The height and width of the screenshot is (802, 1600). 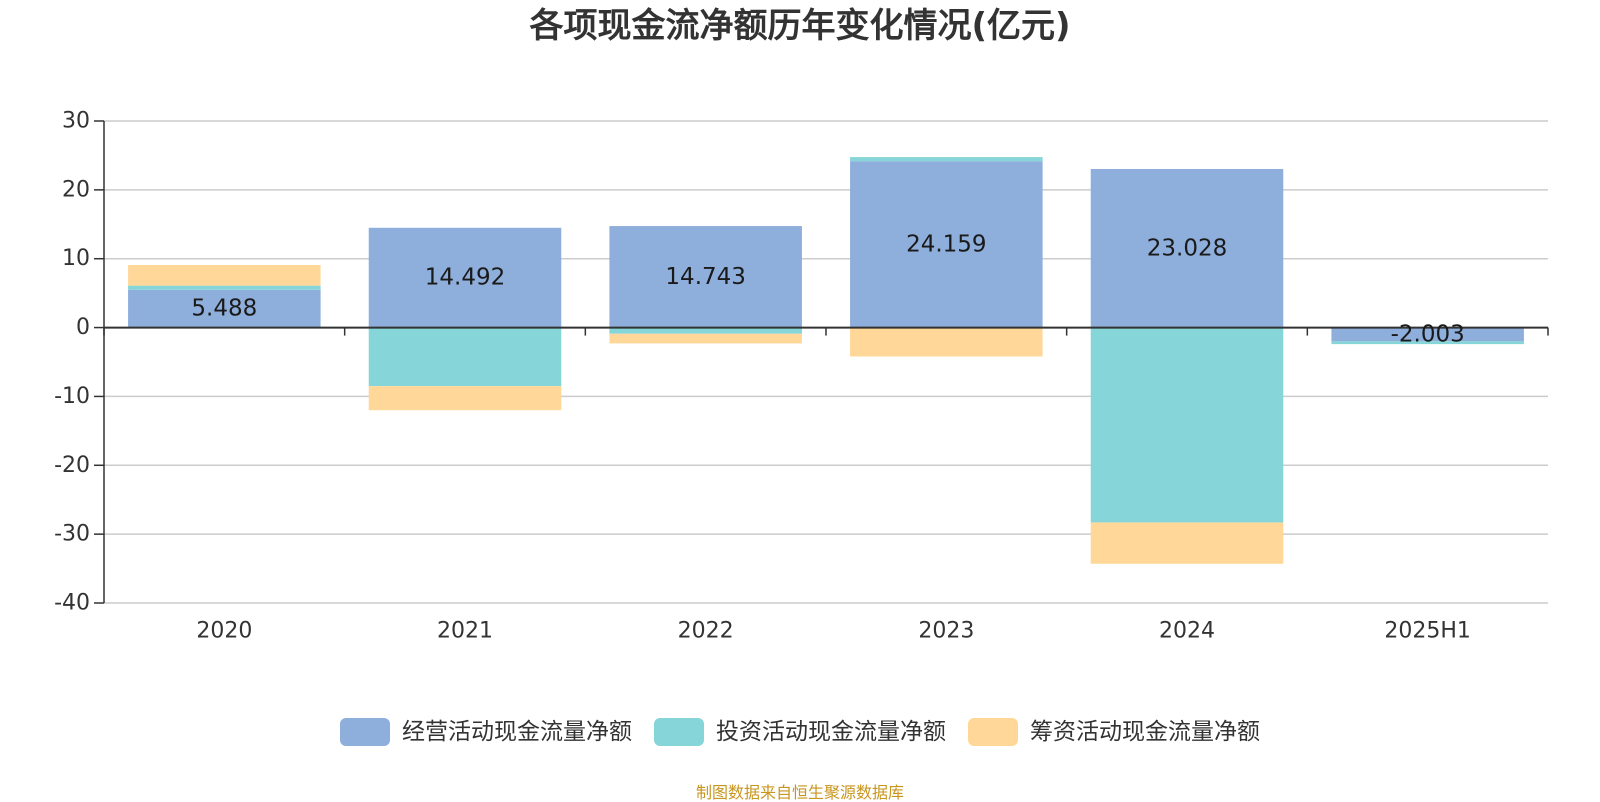 What do you see at coordinates (517, 732) in the screenshot?
I see `legend-label-operating: 经营活动现金流量净额` at bounding box center [517, 732].